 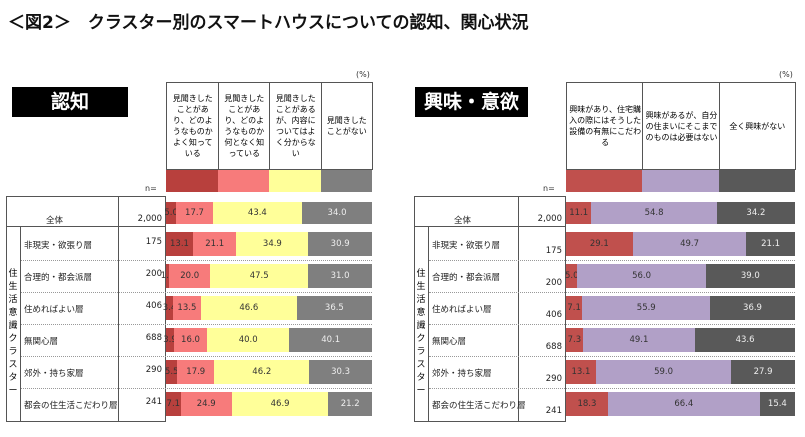 What do you see at coordinates (206, 404) in the screenshot?
I see `bar-segment: 24.9` at bounding box center [206, 404].